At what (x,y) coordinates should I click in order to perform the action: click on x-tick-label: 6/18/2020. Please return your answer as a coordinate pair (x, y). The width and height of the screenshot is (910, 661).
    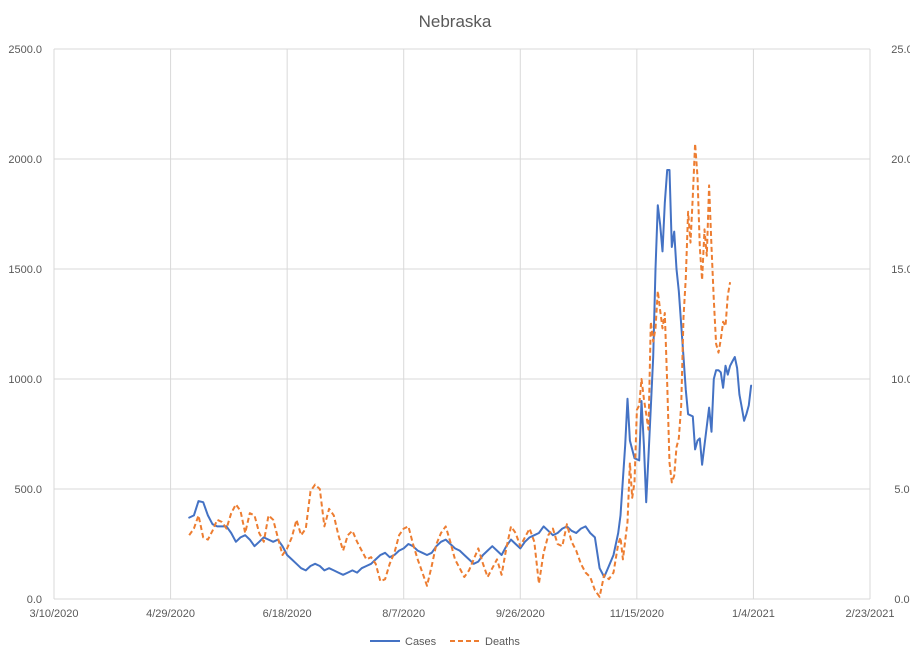
    Looking at the image, I should click on (287, 614).